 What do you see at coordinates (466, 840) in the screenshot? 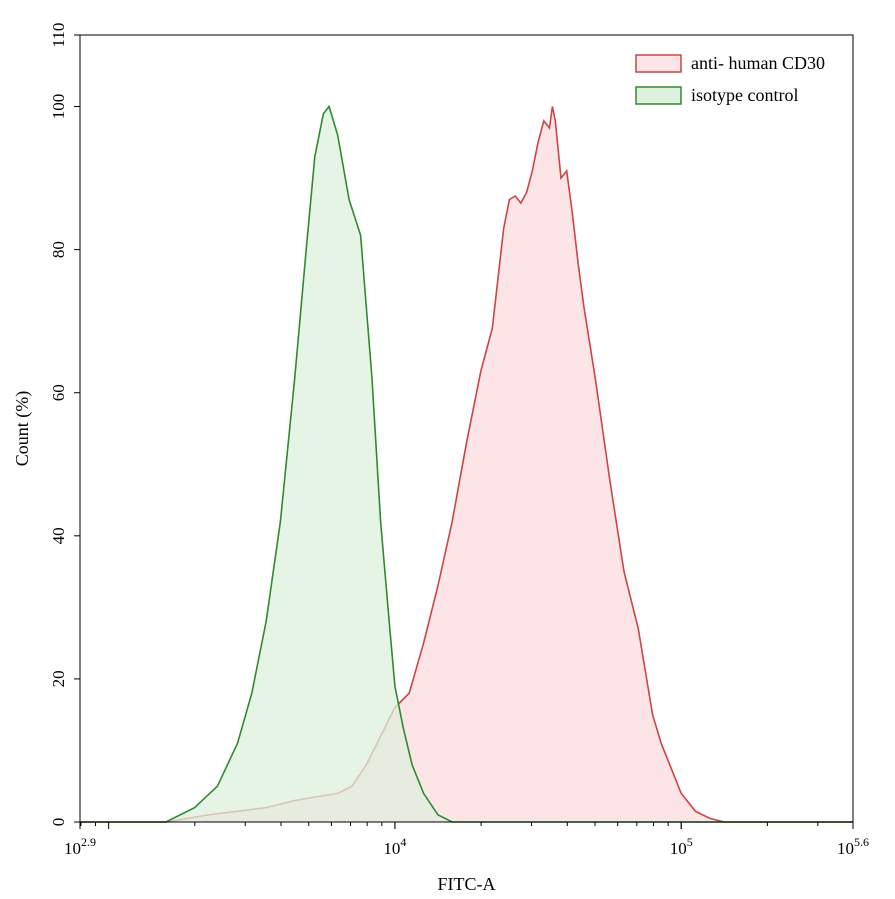
I see `x-axis: 102.9 10⁴ 10⁵ 105.6` at bounding box center [466, 840].